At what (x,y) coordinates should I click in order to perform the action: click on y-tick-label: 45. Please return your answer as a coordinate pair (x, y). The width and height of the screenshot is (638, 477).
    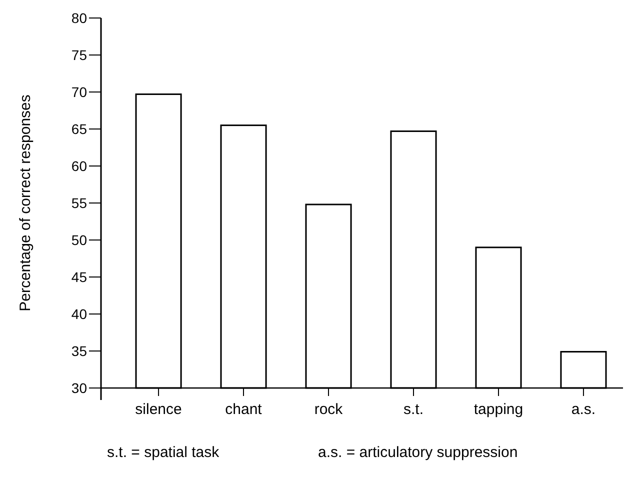
    Looking at the image, I should click on (79, 276).